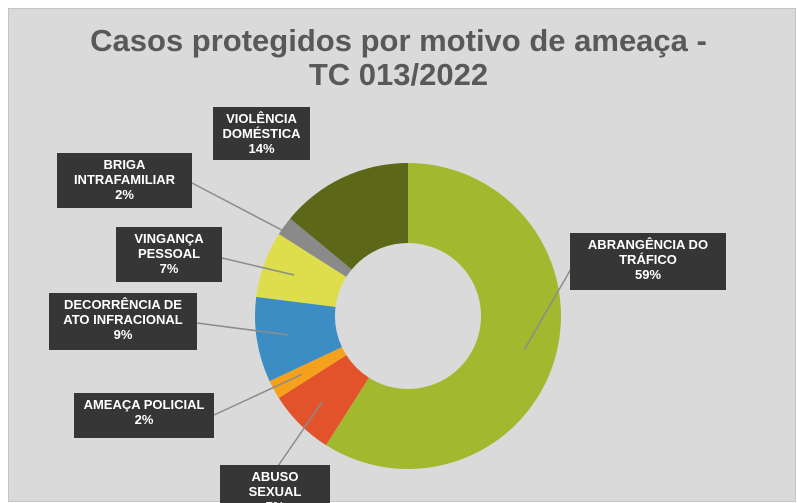 The width and height of the screenshot is (797, 503). I want to click on label-value: 59%, so click(648, 274).